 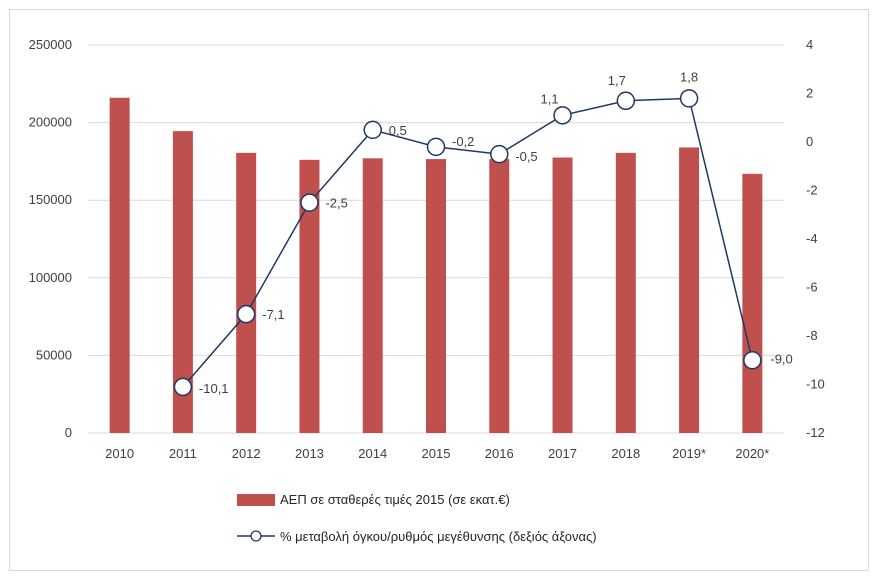 I want to click on x-tick-label: 2017, so click(x=562, y=453).